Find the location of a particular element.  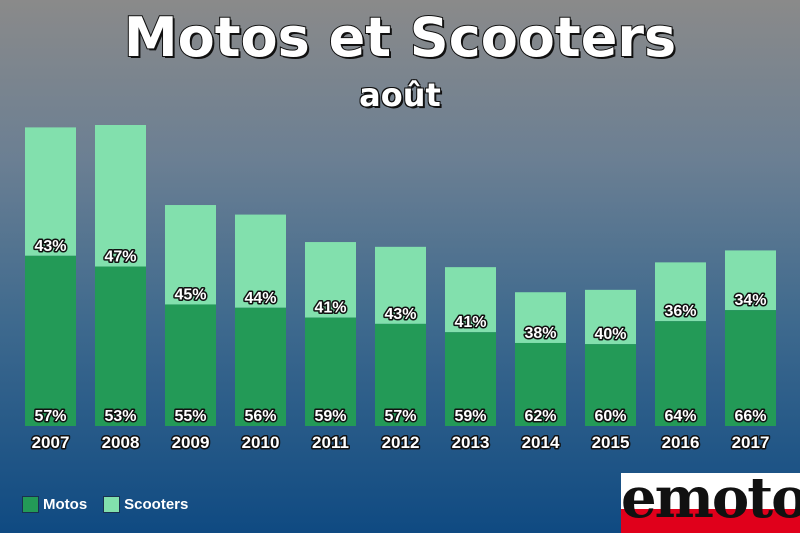

logo-text: emoto is located at coordinates (710, 502).